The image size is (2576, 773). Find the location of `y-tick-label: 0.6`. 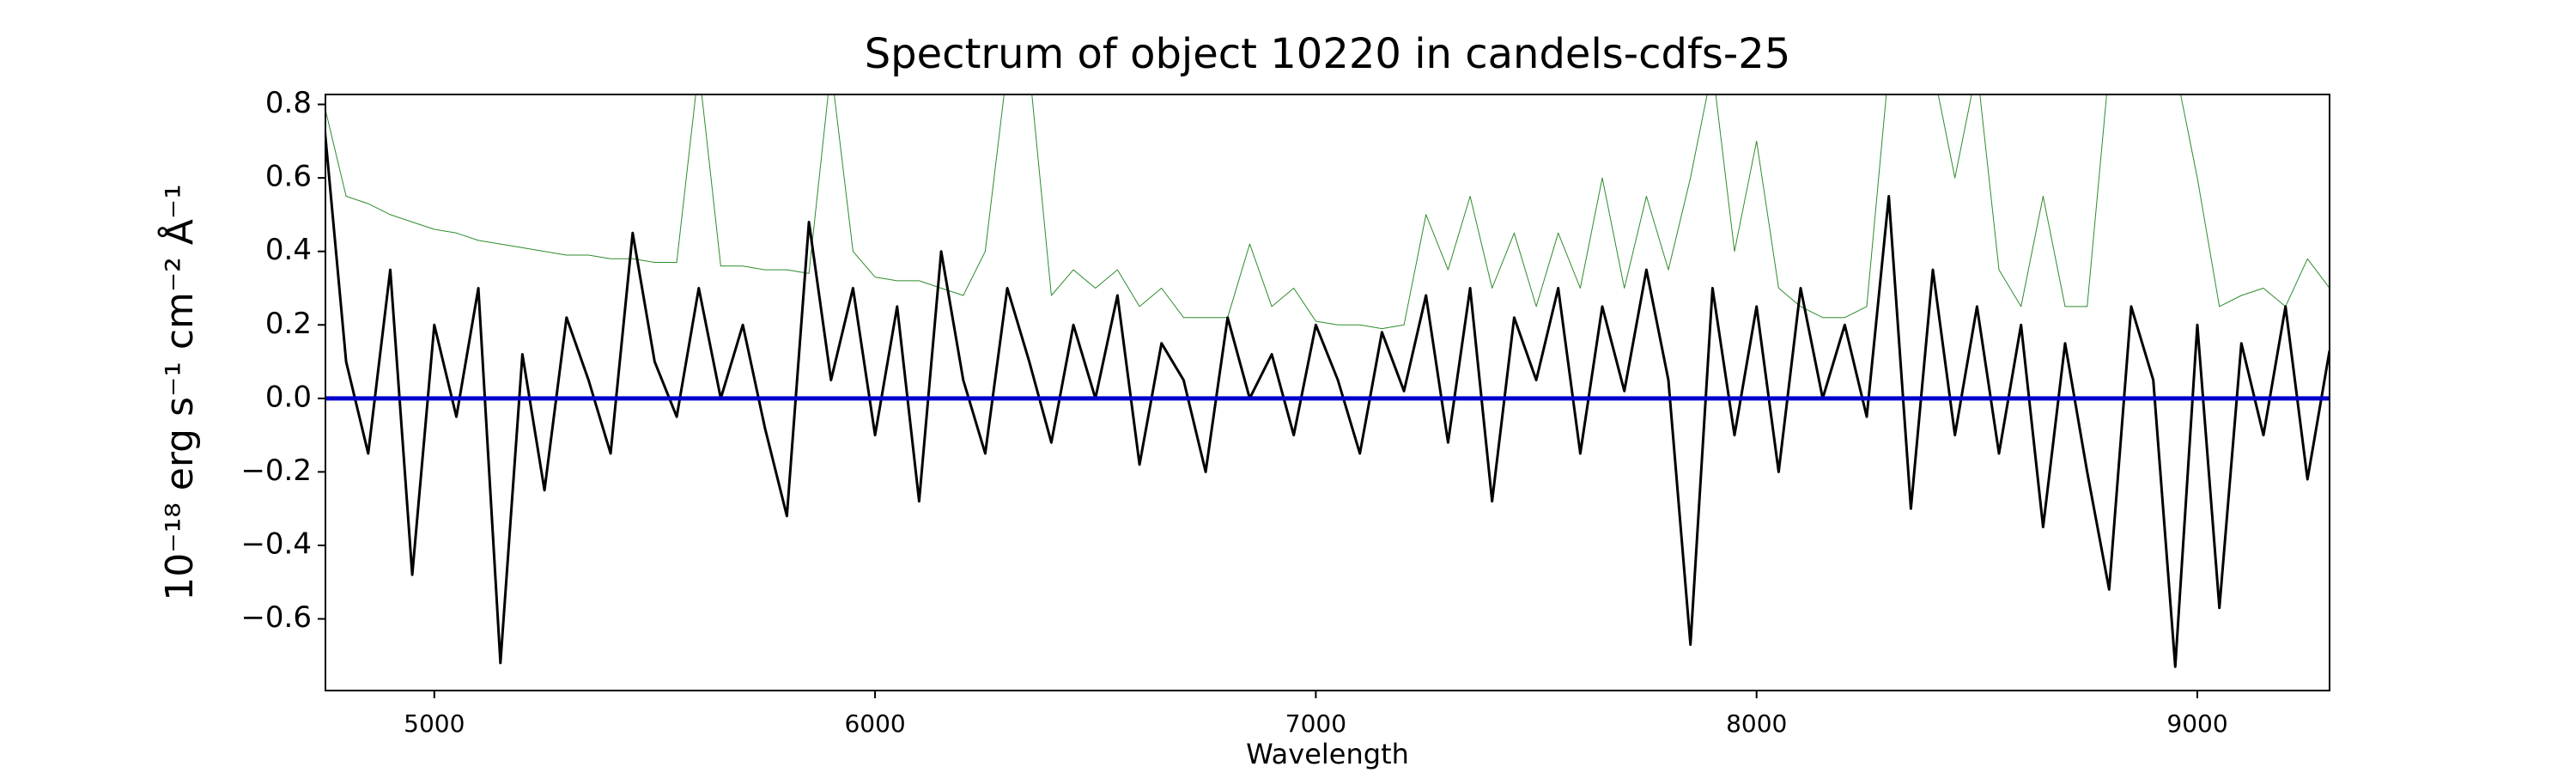

y-tick-label: 0.6 is located at coordinates (289, 177).